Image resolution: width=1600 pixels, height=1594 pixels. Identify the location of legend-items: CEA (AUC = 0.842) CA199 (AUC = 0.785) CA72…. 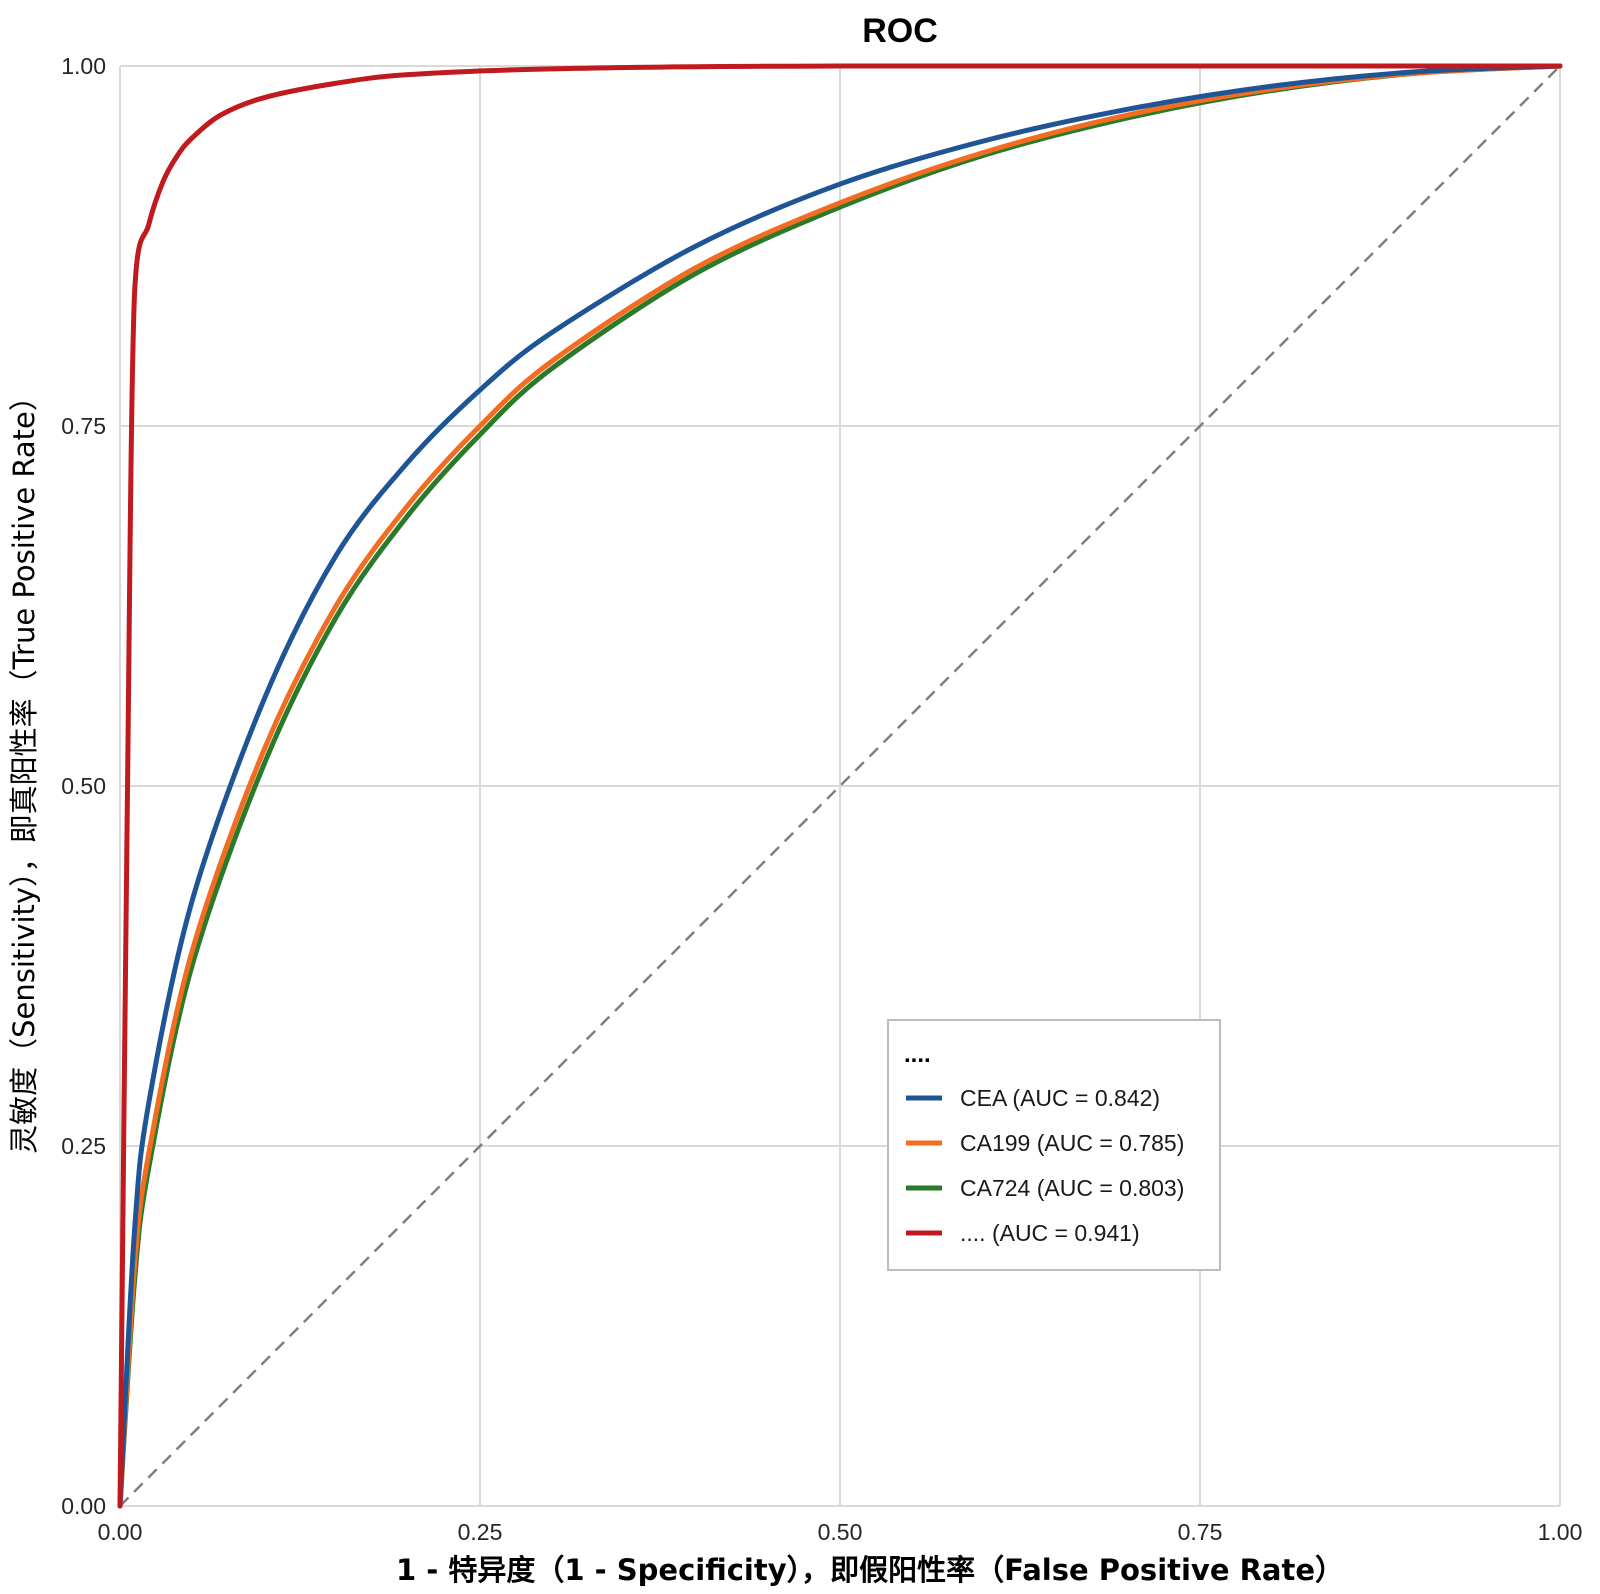
(1045, 1165).